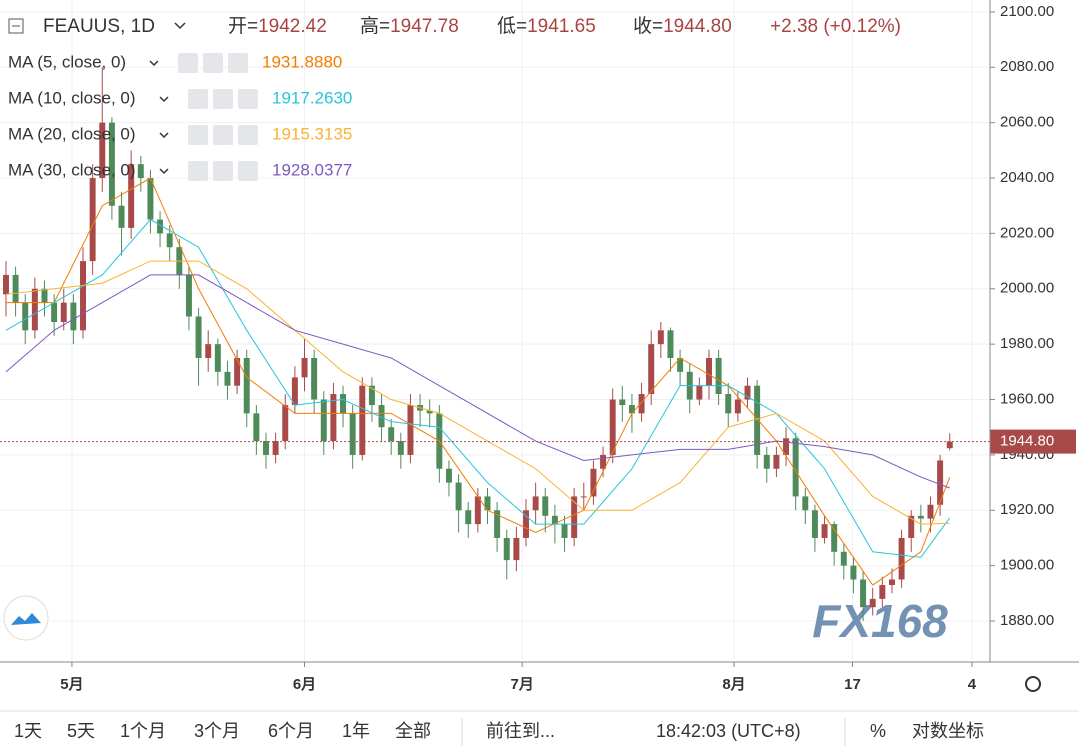 This screenshot has height=752, width=1079. What do you see at coordinates (1027, 122) in the screenshot?
I see `y-tick-label: 2060.00` at bounding box center [1027, 122].